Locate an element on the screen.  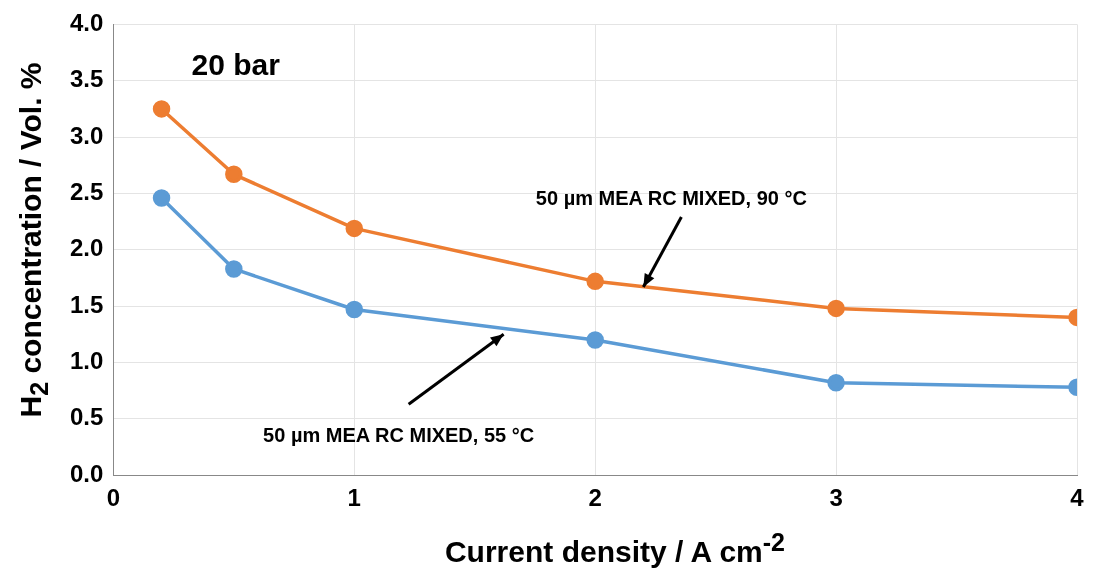
y-tick-label: 3.5 is located at coordinates (86, 79).